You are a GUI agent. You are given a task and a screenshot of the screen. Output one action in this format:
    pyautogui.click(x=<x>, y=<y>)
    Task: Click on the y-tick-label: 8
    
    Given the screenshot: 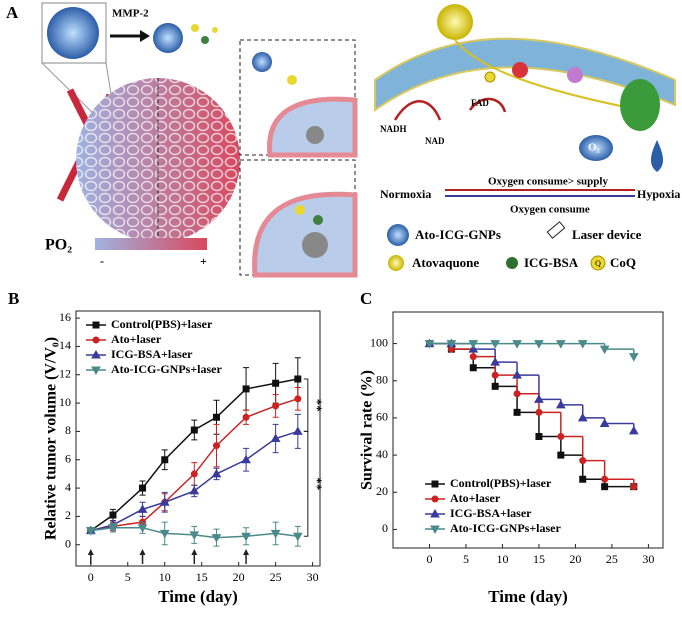 What is the action you would take?
    pyautogui.click(x=68, y=430)
    